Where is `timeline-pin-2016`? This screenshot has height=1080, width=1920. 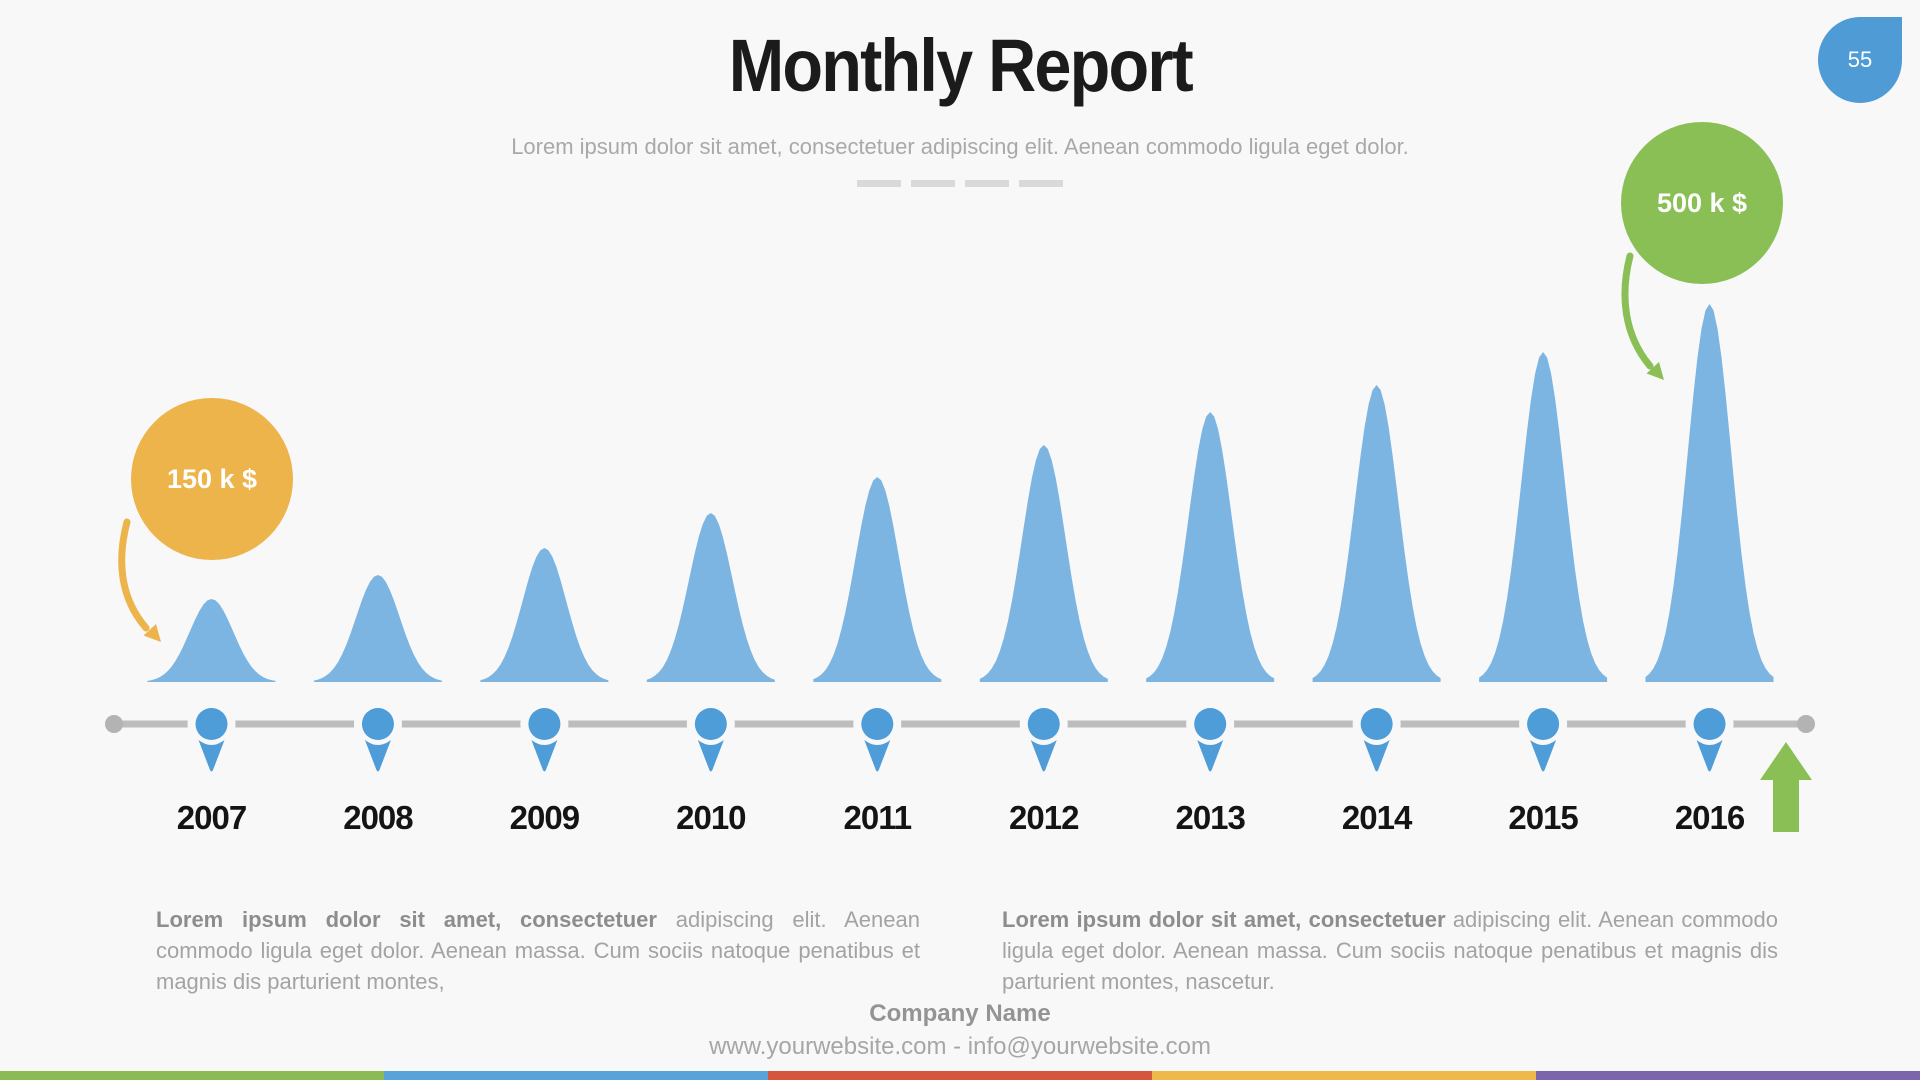
timeline-pin-2016 is located at coordinates (1709, 756).